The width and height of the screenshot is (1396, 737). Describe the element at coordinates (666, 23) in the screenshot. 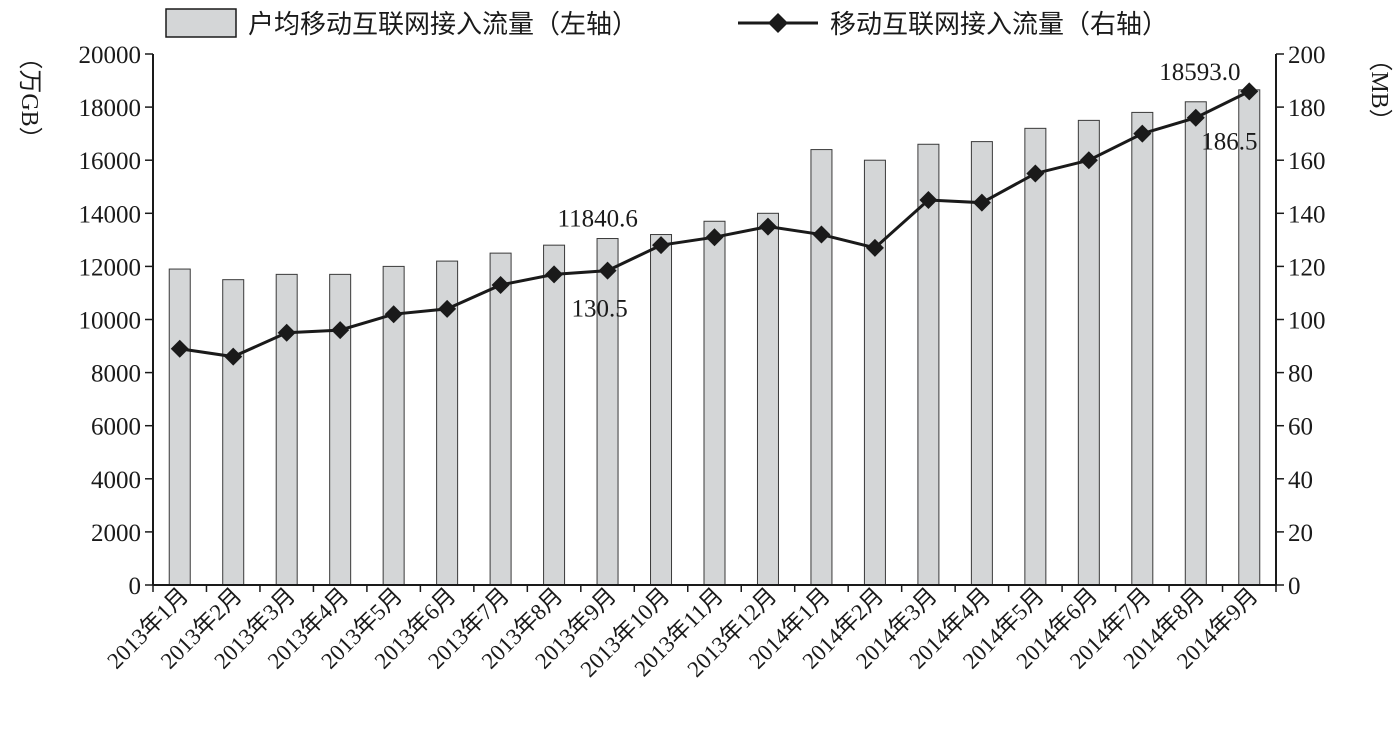

I see `legend: 户均移动互联网接入流量（左轴） 移动互联网接入流量（右轴）` at that location.